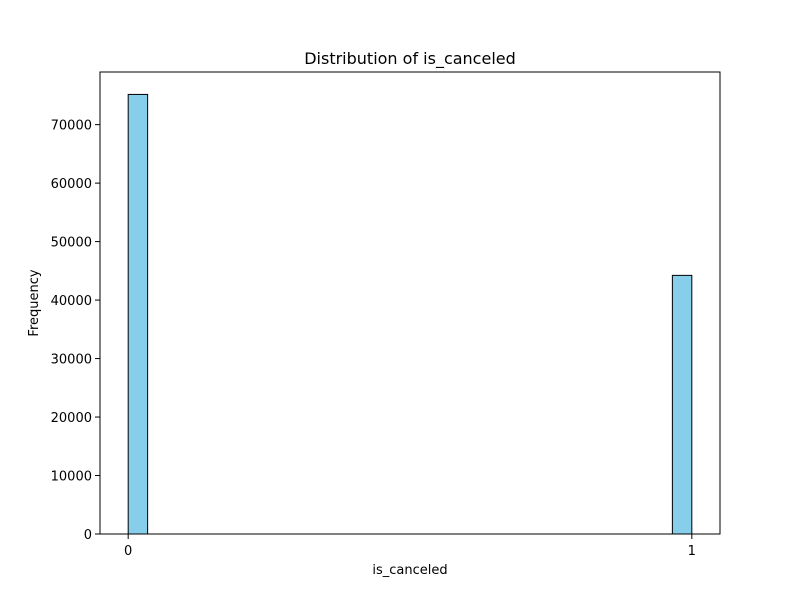  What do you see at coordinates (88, 535) in the screenshot?
I see `y-tick-label-0: 0` at bounding box center [88, 535].